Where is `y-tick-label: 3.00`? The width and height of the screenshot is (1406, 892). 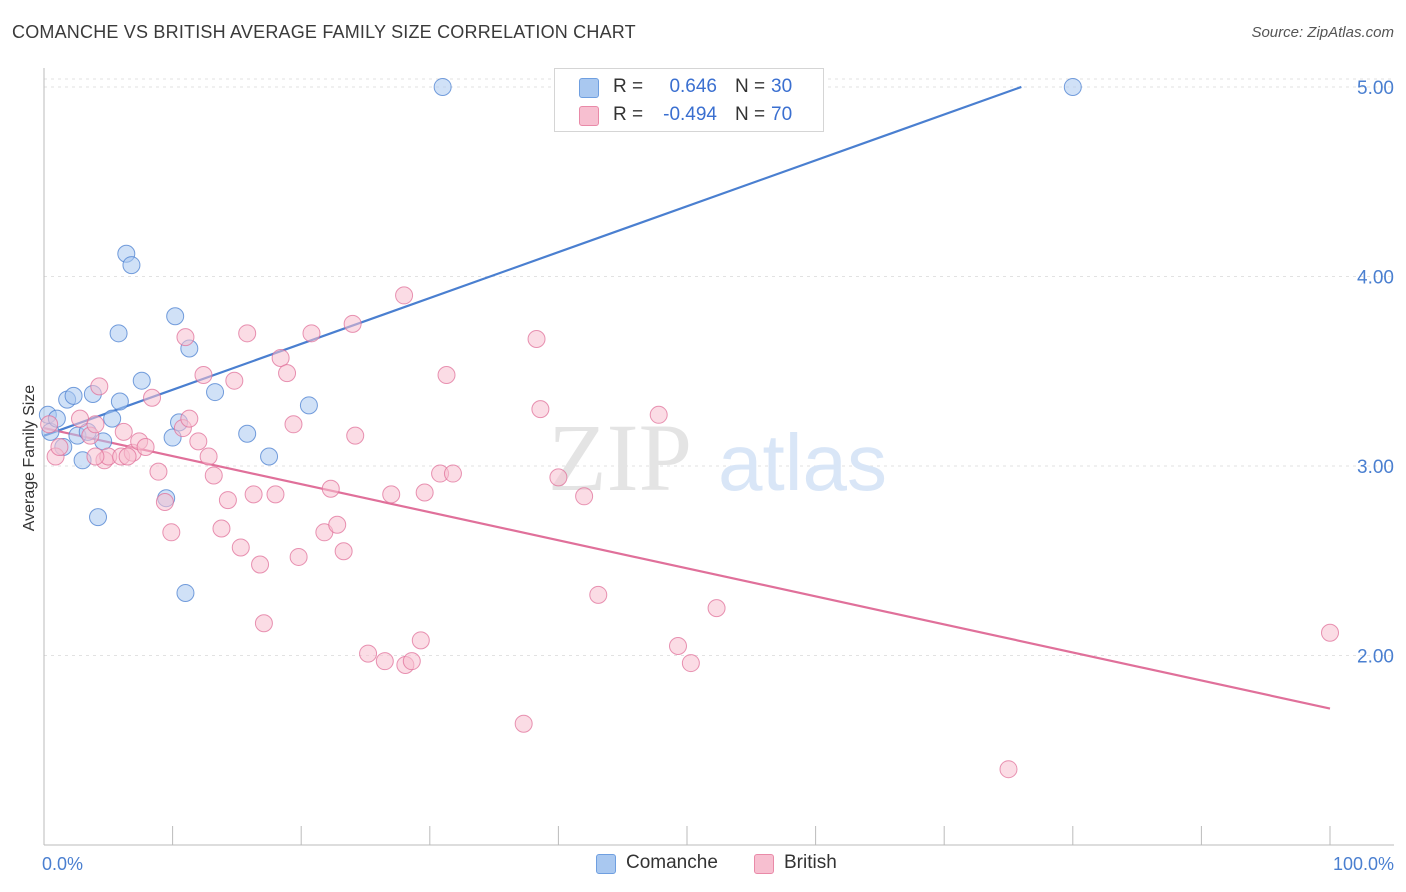
y-tick-label: 3.00 is located at coordinates (1375, 467).